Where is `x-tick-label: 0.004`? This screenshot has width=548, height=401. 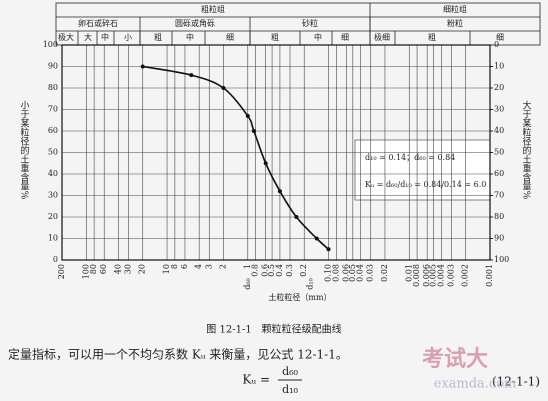 x-tick-label: 0.004 is located at coordinates (440, 275).